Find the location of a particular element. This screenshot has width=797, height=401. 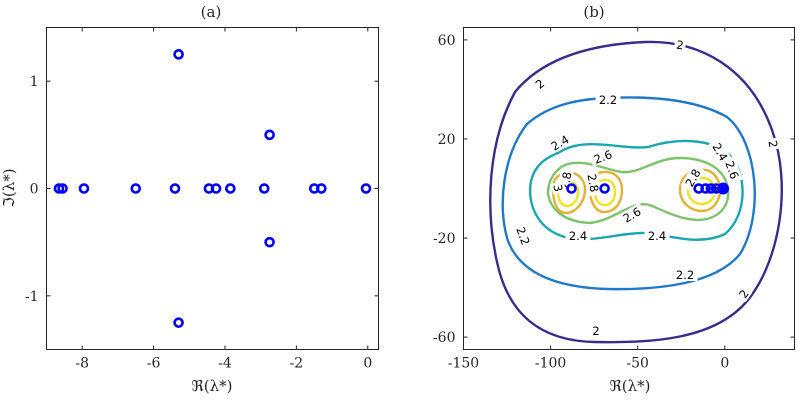

panel-a-x-axis-label: ℜ(λ*) is located at coordinates (212, 386).